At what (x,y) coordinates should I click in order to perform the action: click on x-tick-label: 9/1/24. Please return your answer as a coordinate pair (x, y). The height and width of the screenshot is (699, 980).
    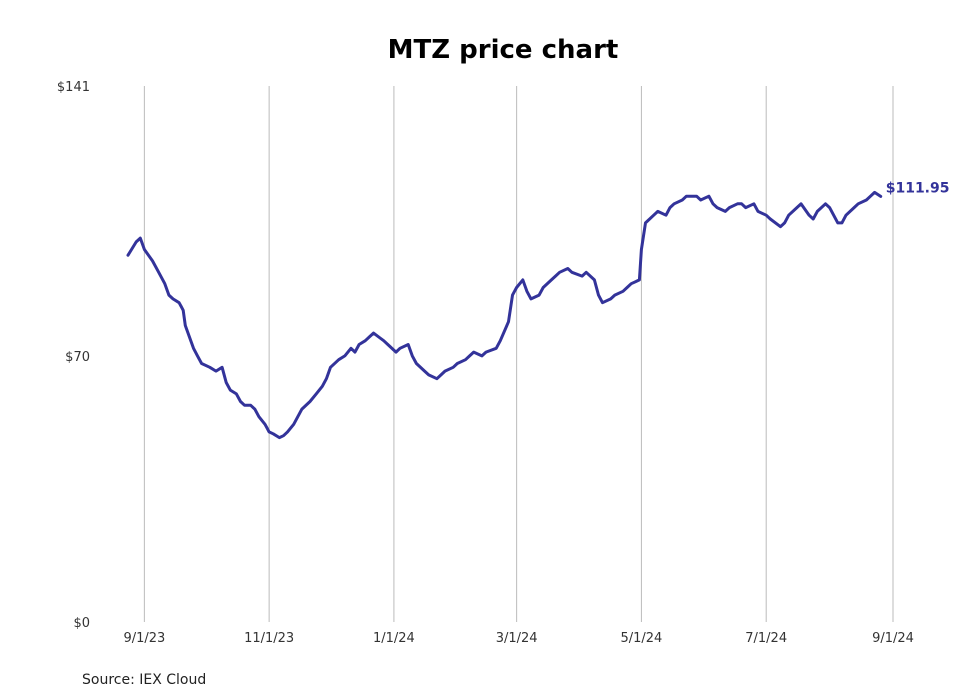
    Looking at the image, I should click on (893, 638).